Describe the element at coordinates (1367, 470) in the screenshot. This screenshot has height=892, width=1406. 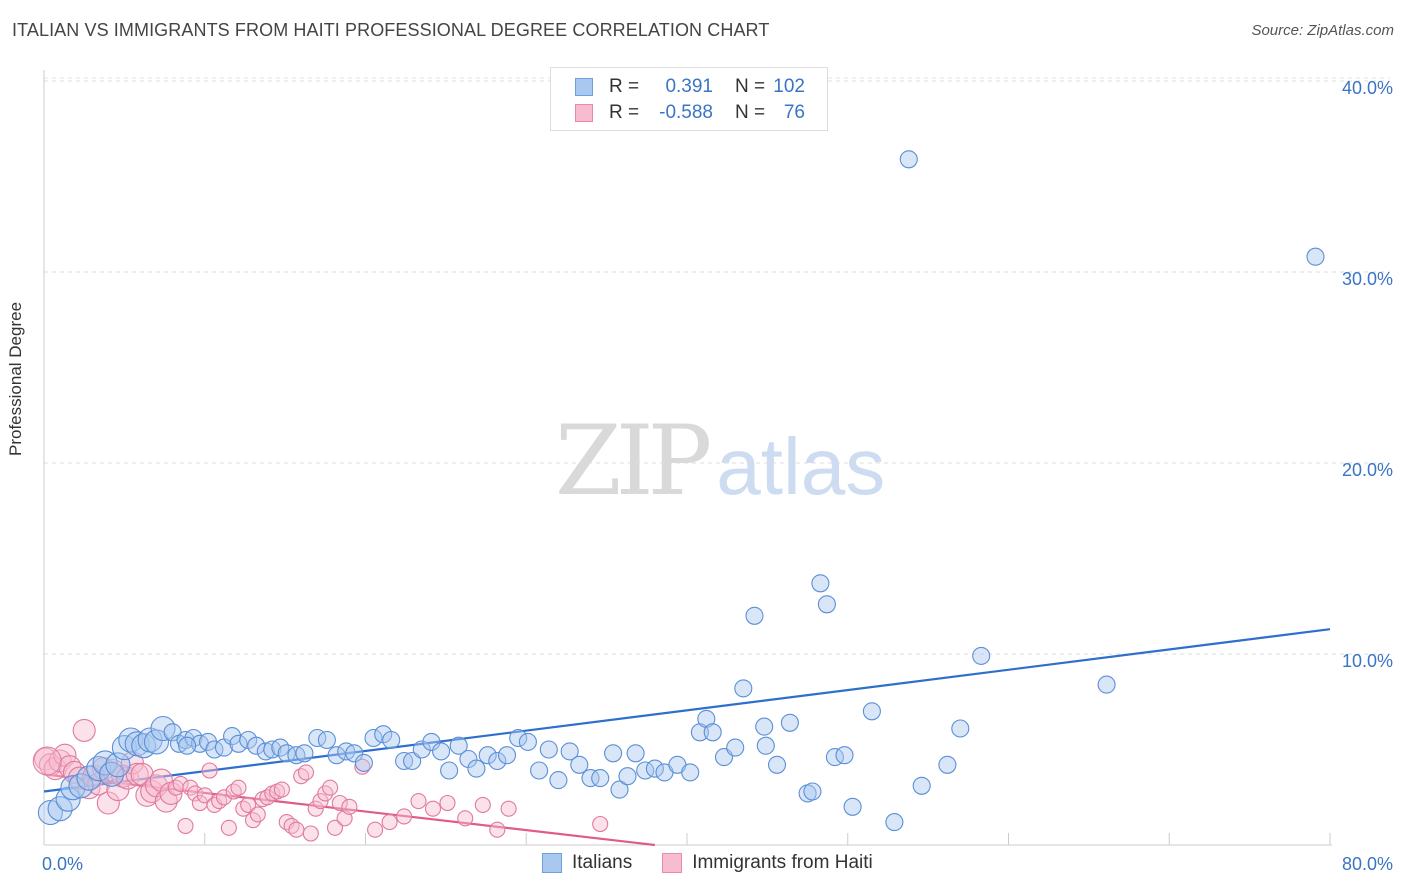
I see `y-tick-label: 20.0%` at that location.